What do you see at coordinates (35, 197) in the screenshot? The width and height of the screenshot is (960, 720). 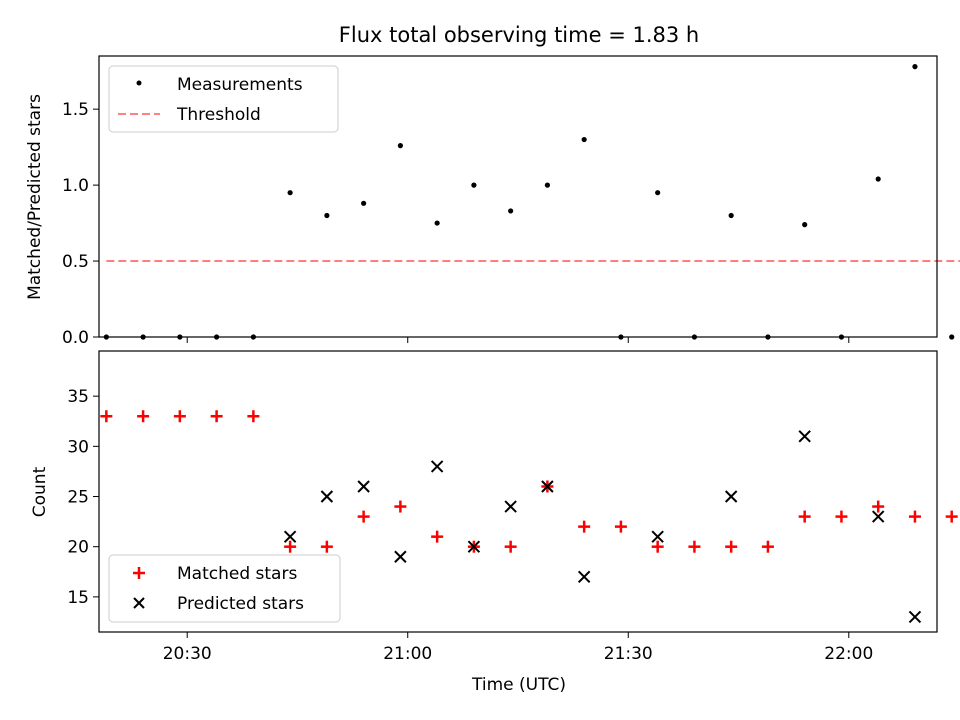 I see `ratio-y-axis-label: Matched/Predicted stars` at bounding box center [35, 197].